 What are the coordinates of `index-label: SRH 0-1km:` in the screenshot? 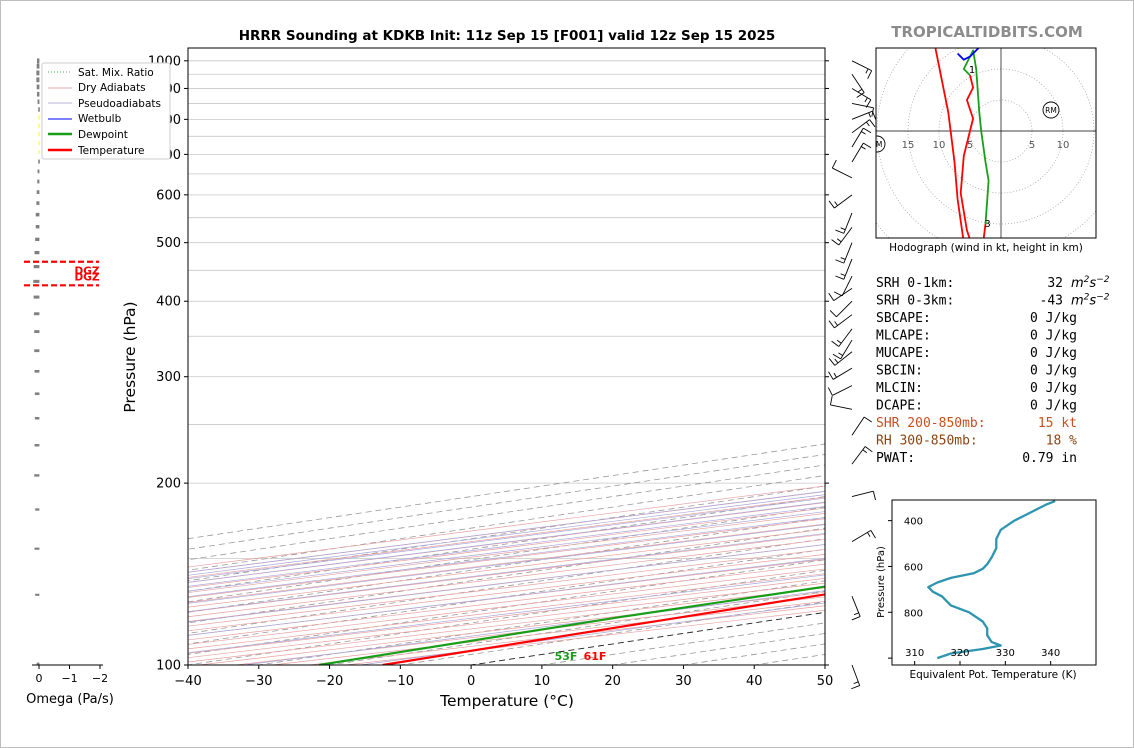 It's located at (915, 283).